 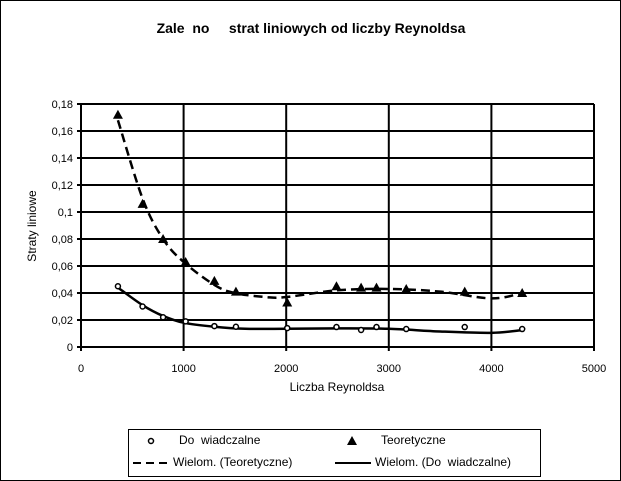 What do you see at coordinates (62, 105) in the screenshot?
I see `y-tick-label: 0,18` at bounding box center [62, 105].